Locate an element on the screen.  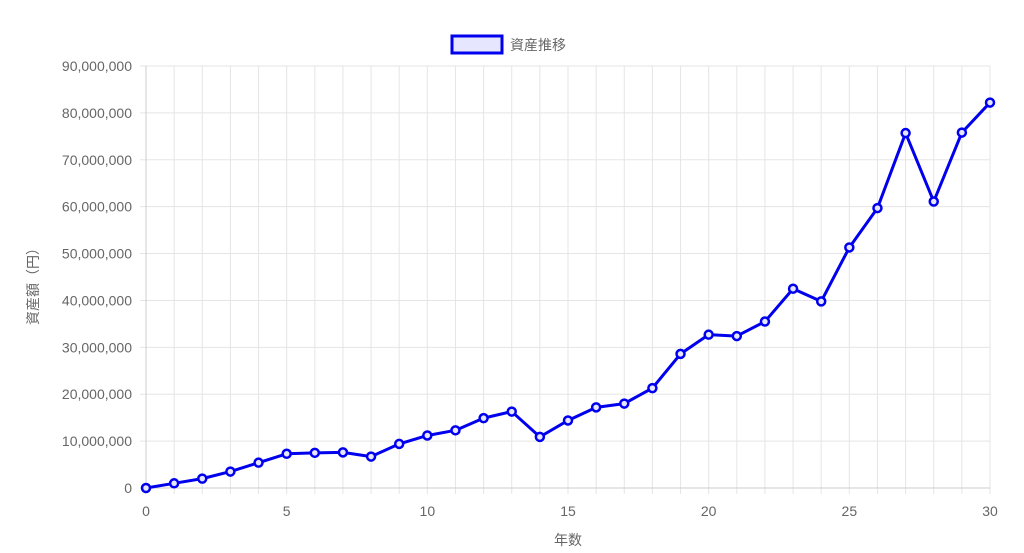
legend-label: 資産推移 is located at coordinates (538, 46).